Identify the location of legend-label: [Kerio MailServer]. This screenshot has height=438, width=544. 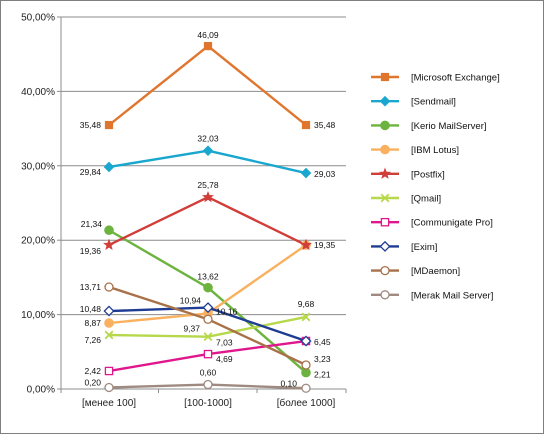
(449, 126).